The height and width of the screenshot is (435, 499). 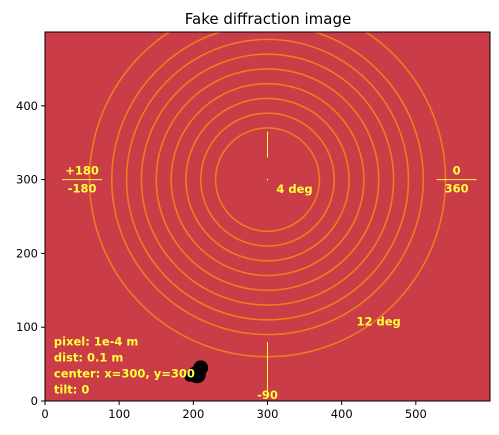 What do you see at coordinates (379, 322) in the screenshot?
I see `ring-angle-label: 12 deg` at bounding box center [379, 322].